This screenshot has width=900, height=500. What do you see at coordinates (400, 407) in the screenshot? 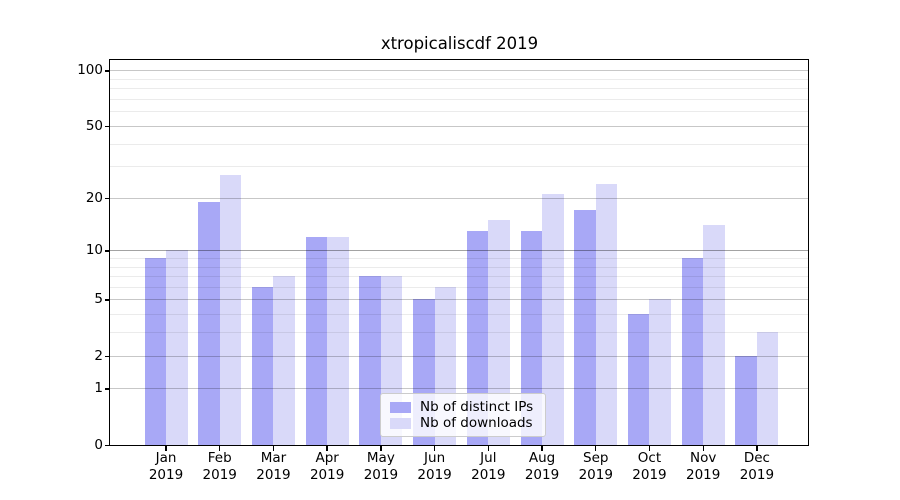
I see `legend-swatch-distinct-ips` at bounding box center [400, 407].